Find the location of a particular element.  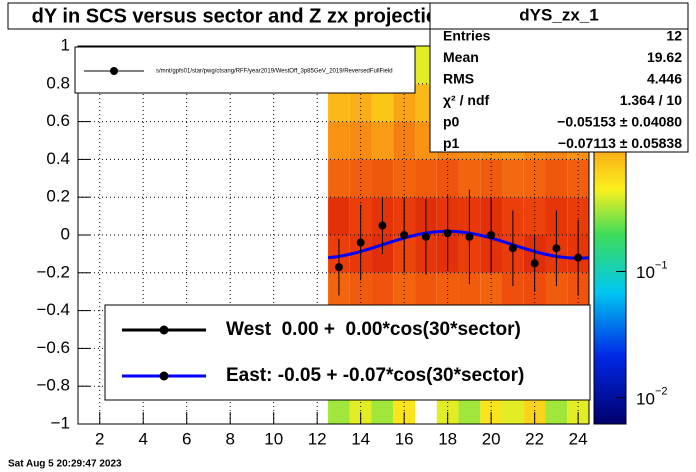

title-box is located at coordinates (241, 16).